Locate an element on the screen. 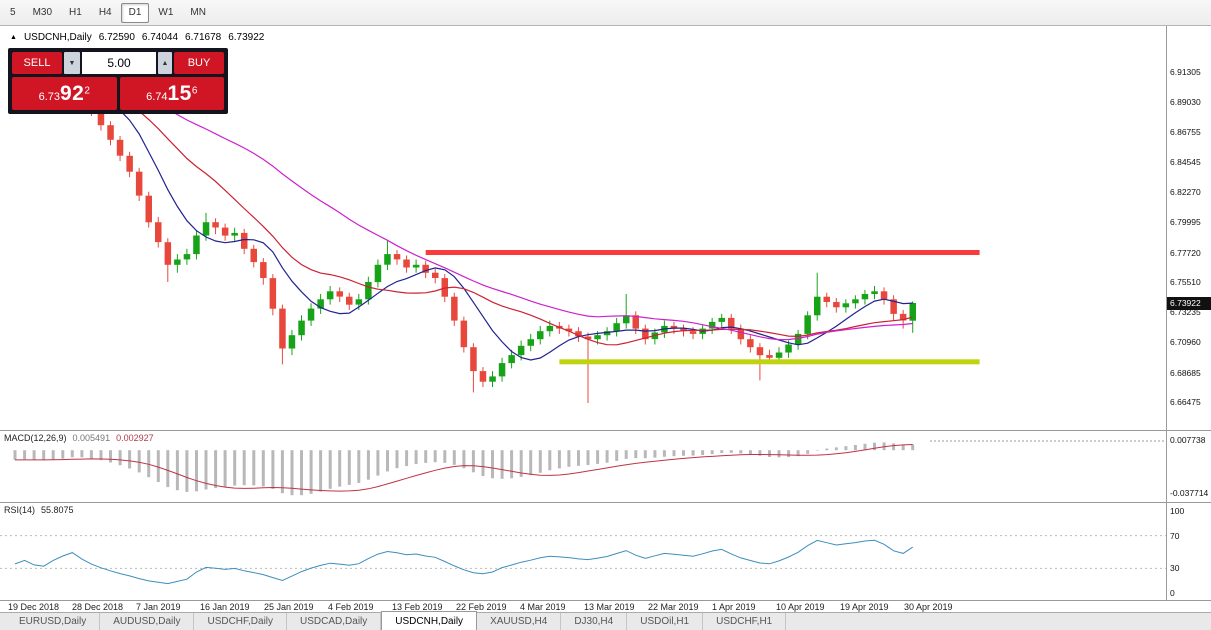 The image size is (1211, 630). timeframe-button-MN: MN is located at coordinates (198, 13).